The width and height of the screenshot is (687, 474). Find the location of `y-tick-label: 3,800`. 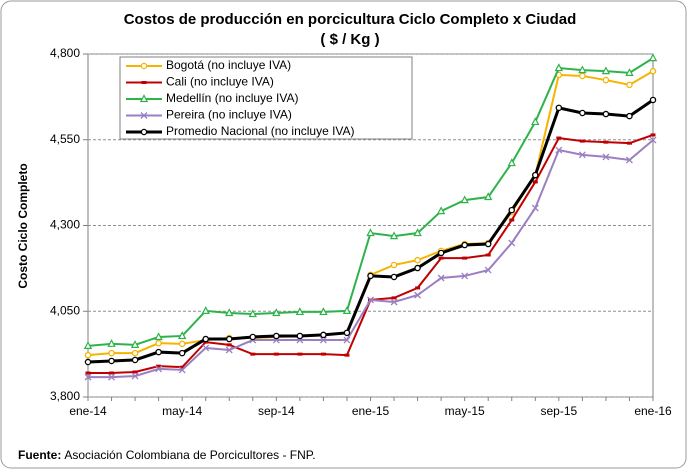

y-tick-label: 3,800 is located at coordinates (65, 396).